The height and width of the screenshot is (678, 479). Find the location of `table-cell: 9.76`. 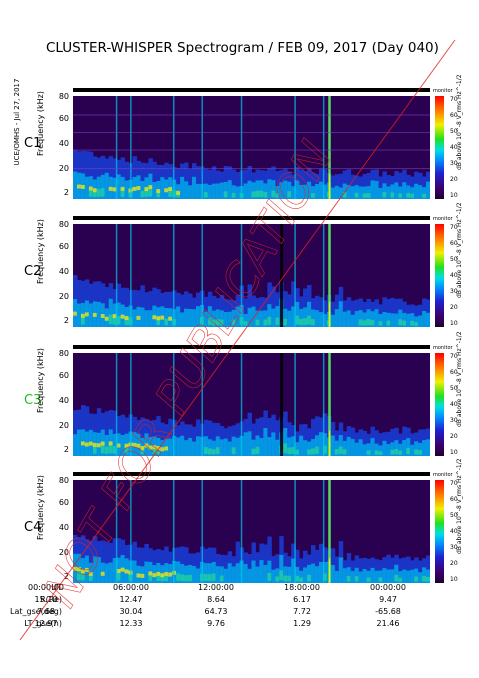

table-cell: 9.76 is located at coordinates (216, 623).